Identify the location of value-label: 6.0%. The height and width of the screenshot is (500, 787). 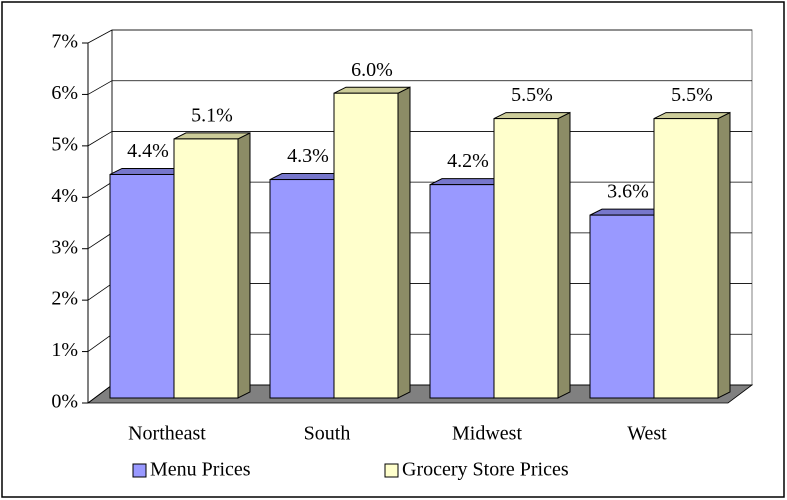
(372, 70).